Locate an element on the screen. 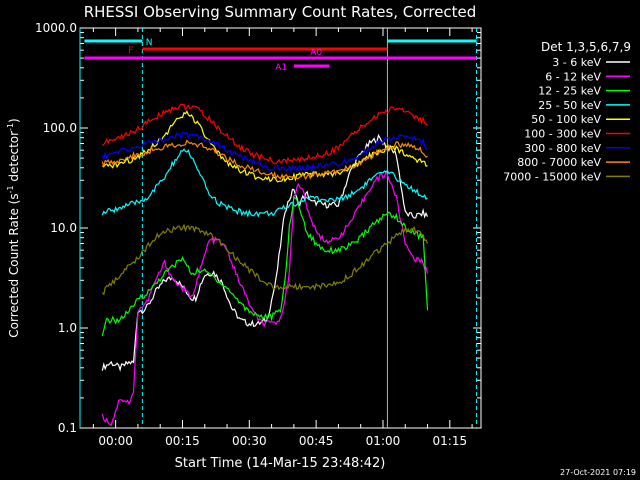 This screenshot has width=640, height=480. legend-label: 50 - 100 keV is located at coordinates (566, 119).